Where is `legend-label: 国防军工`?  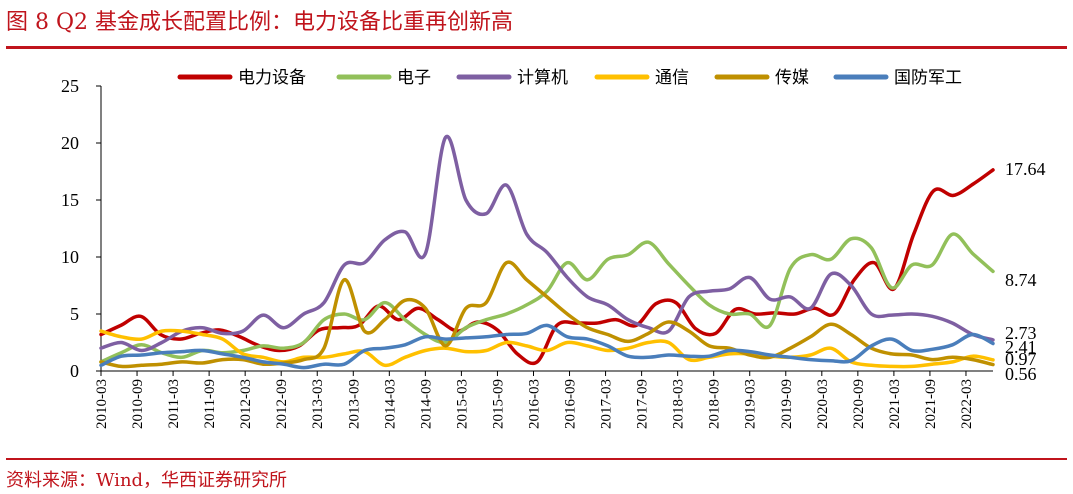
legend-label: 国防军工 is located at coordinates (928, 78).